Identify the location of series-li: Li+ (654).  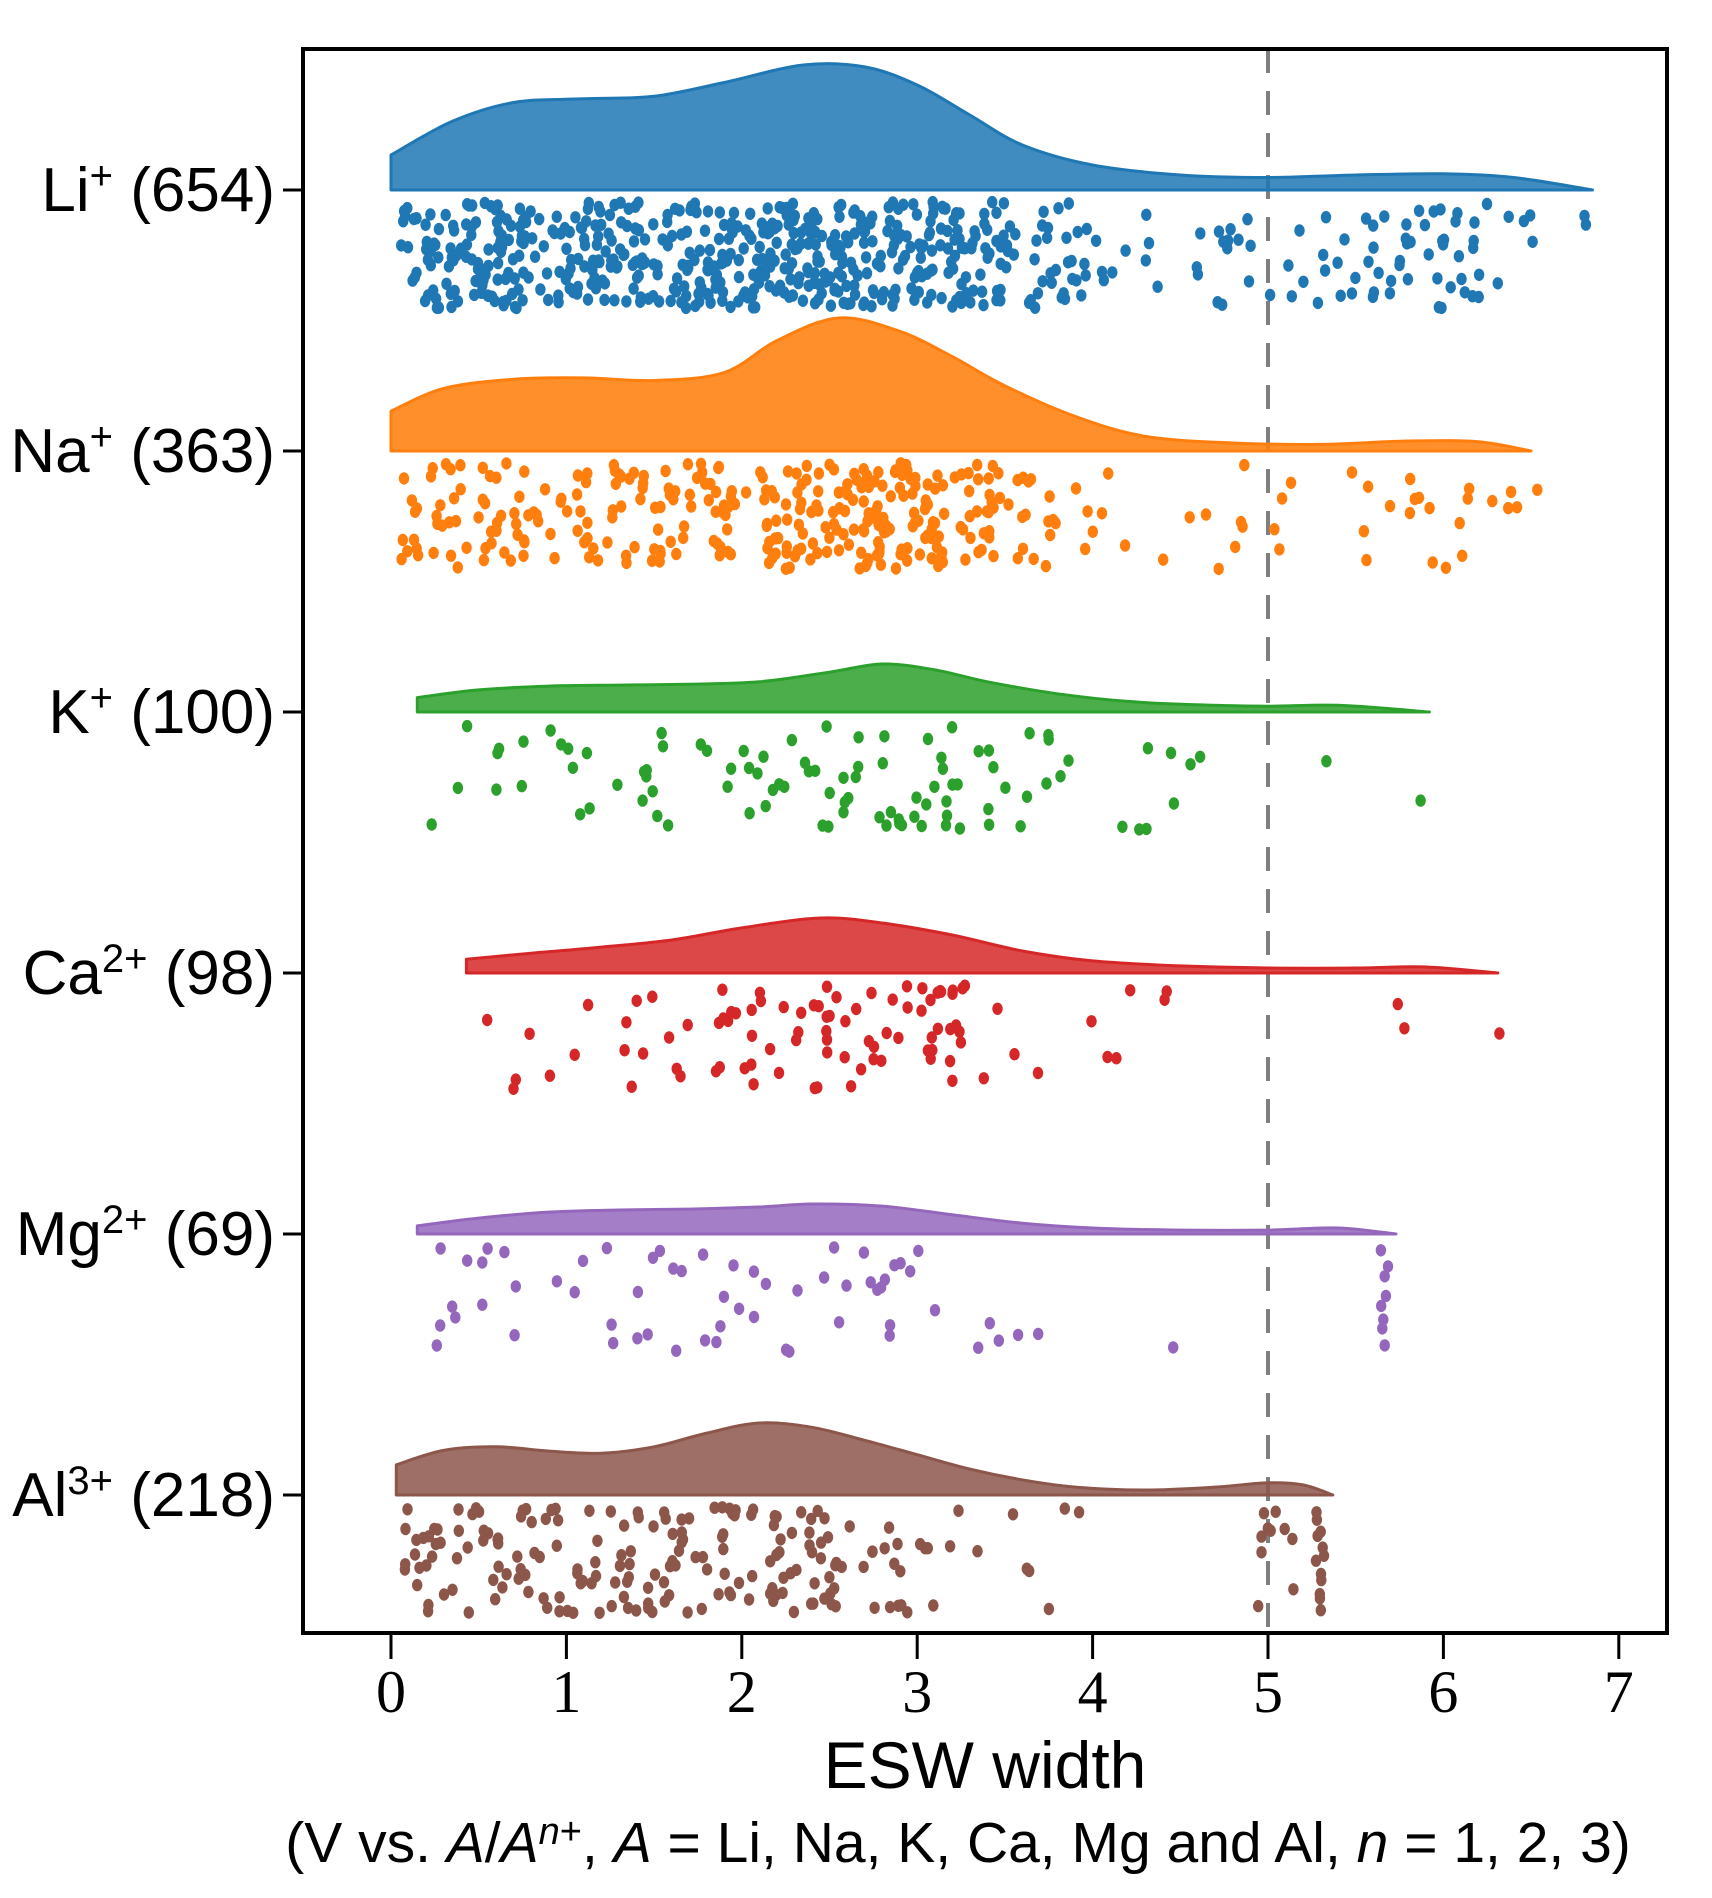
(817, 188).